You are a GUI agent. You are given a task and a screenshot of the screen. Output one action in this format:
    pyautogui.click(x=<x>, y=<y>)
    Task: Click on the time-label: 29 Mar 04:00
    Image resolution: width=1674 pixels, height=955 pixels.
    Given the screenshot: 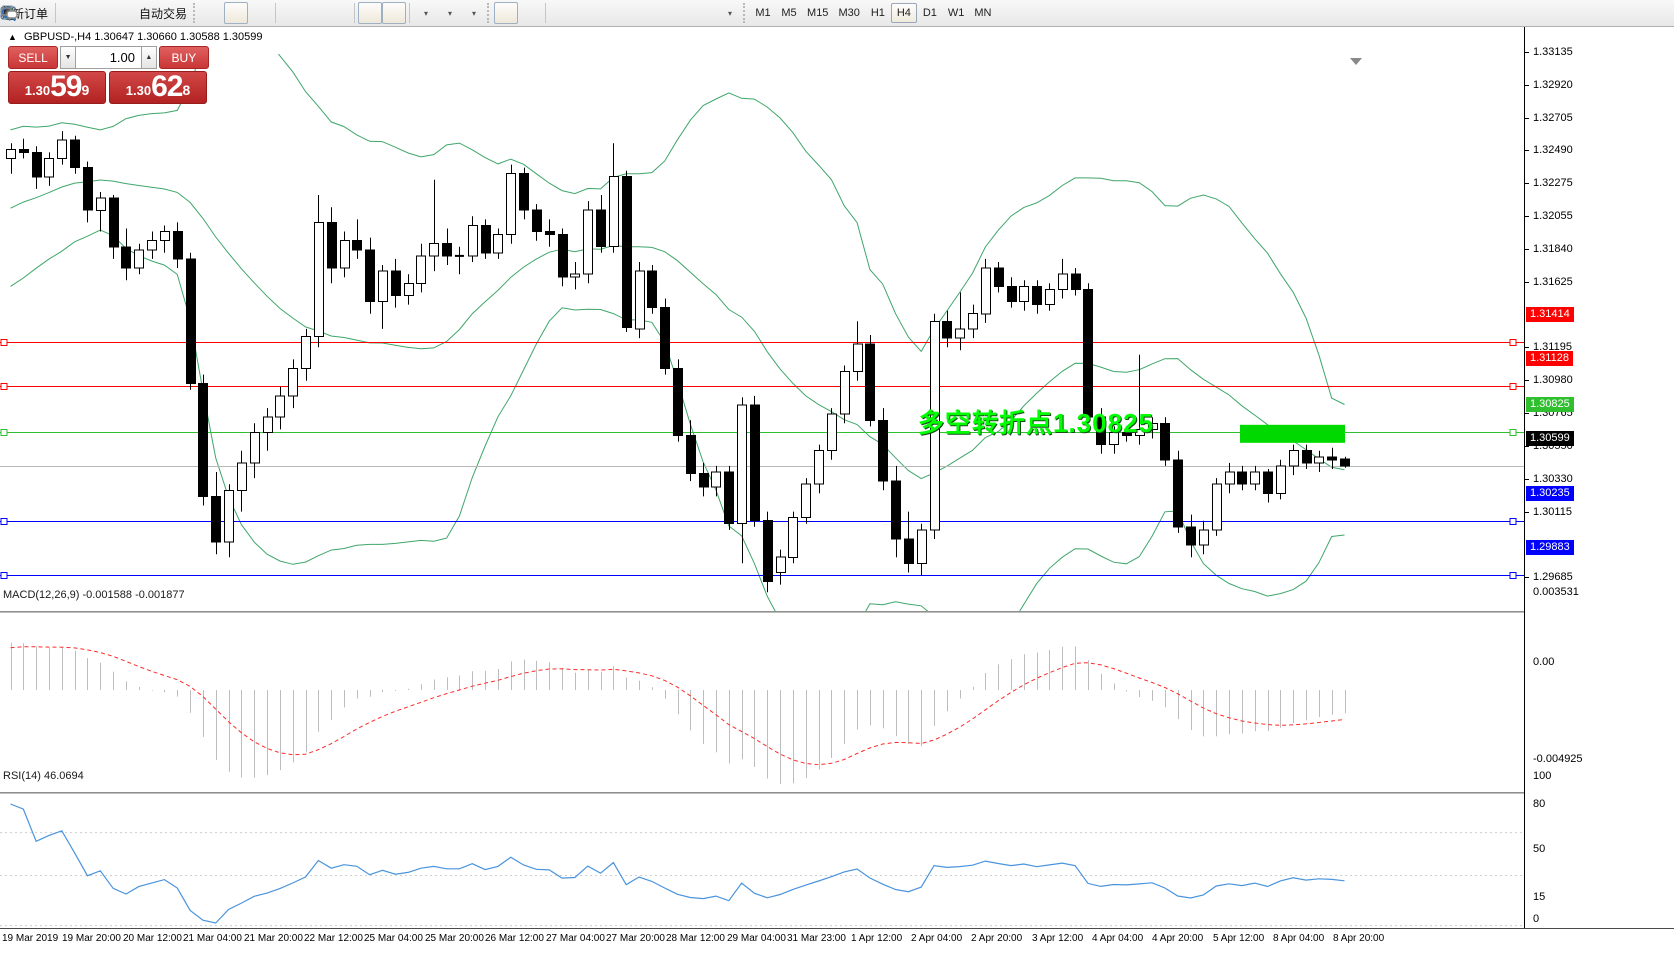 What is the action you would take?
    pyautogui.click(x=756, y=938)
    